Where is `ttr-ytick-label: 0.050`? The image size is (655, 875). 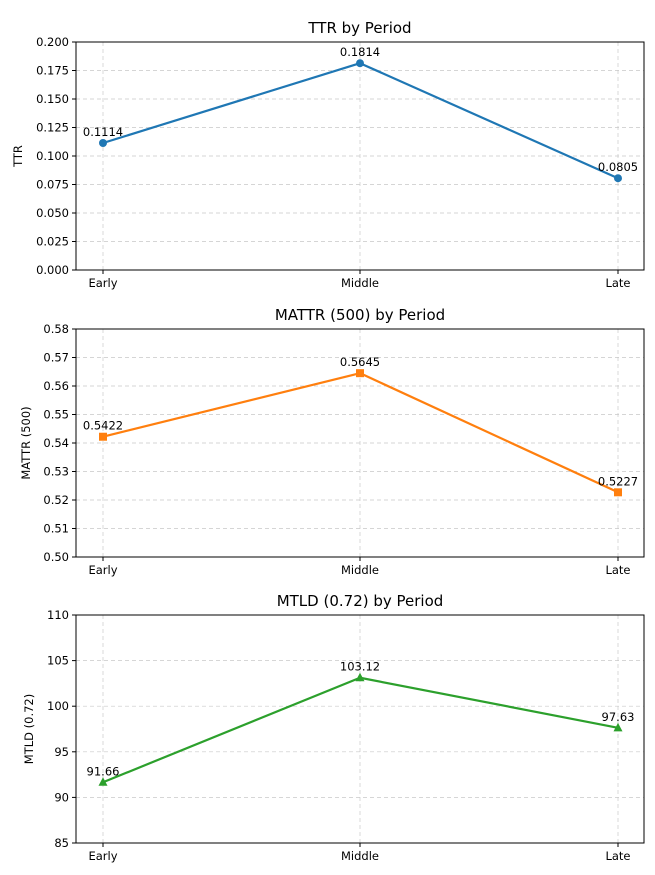
ttr-ytick-label: 0.050 is located at coordinates (52, 213).